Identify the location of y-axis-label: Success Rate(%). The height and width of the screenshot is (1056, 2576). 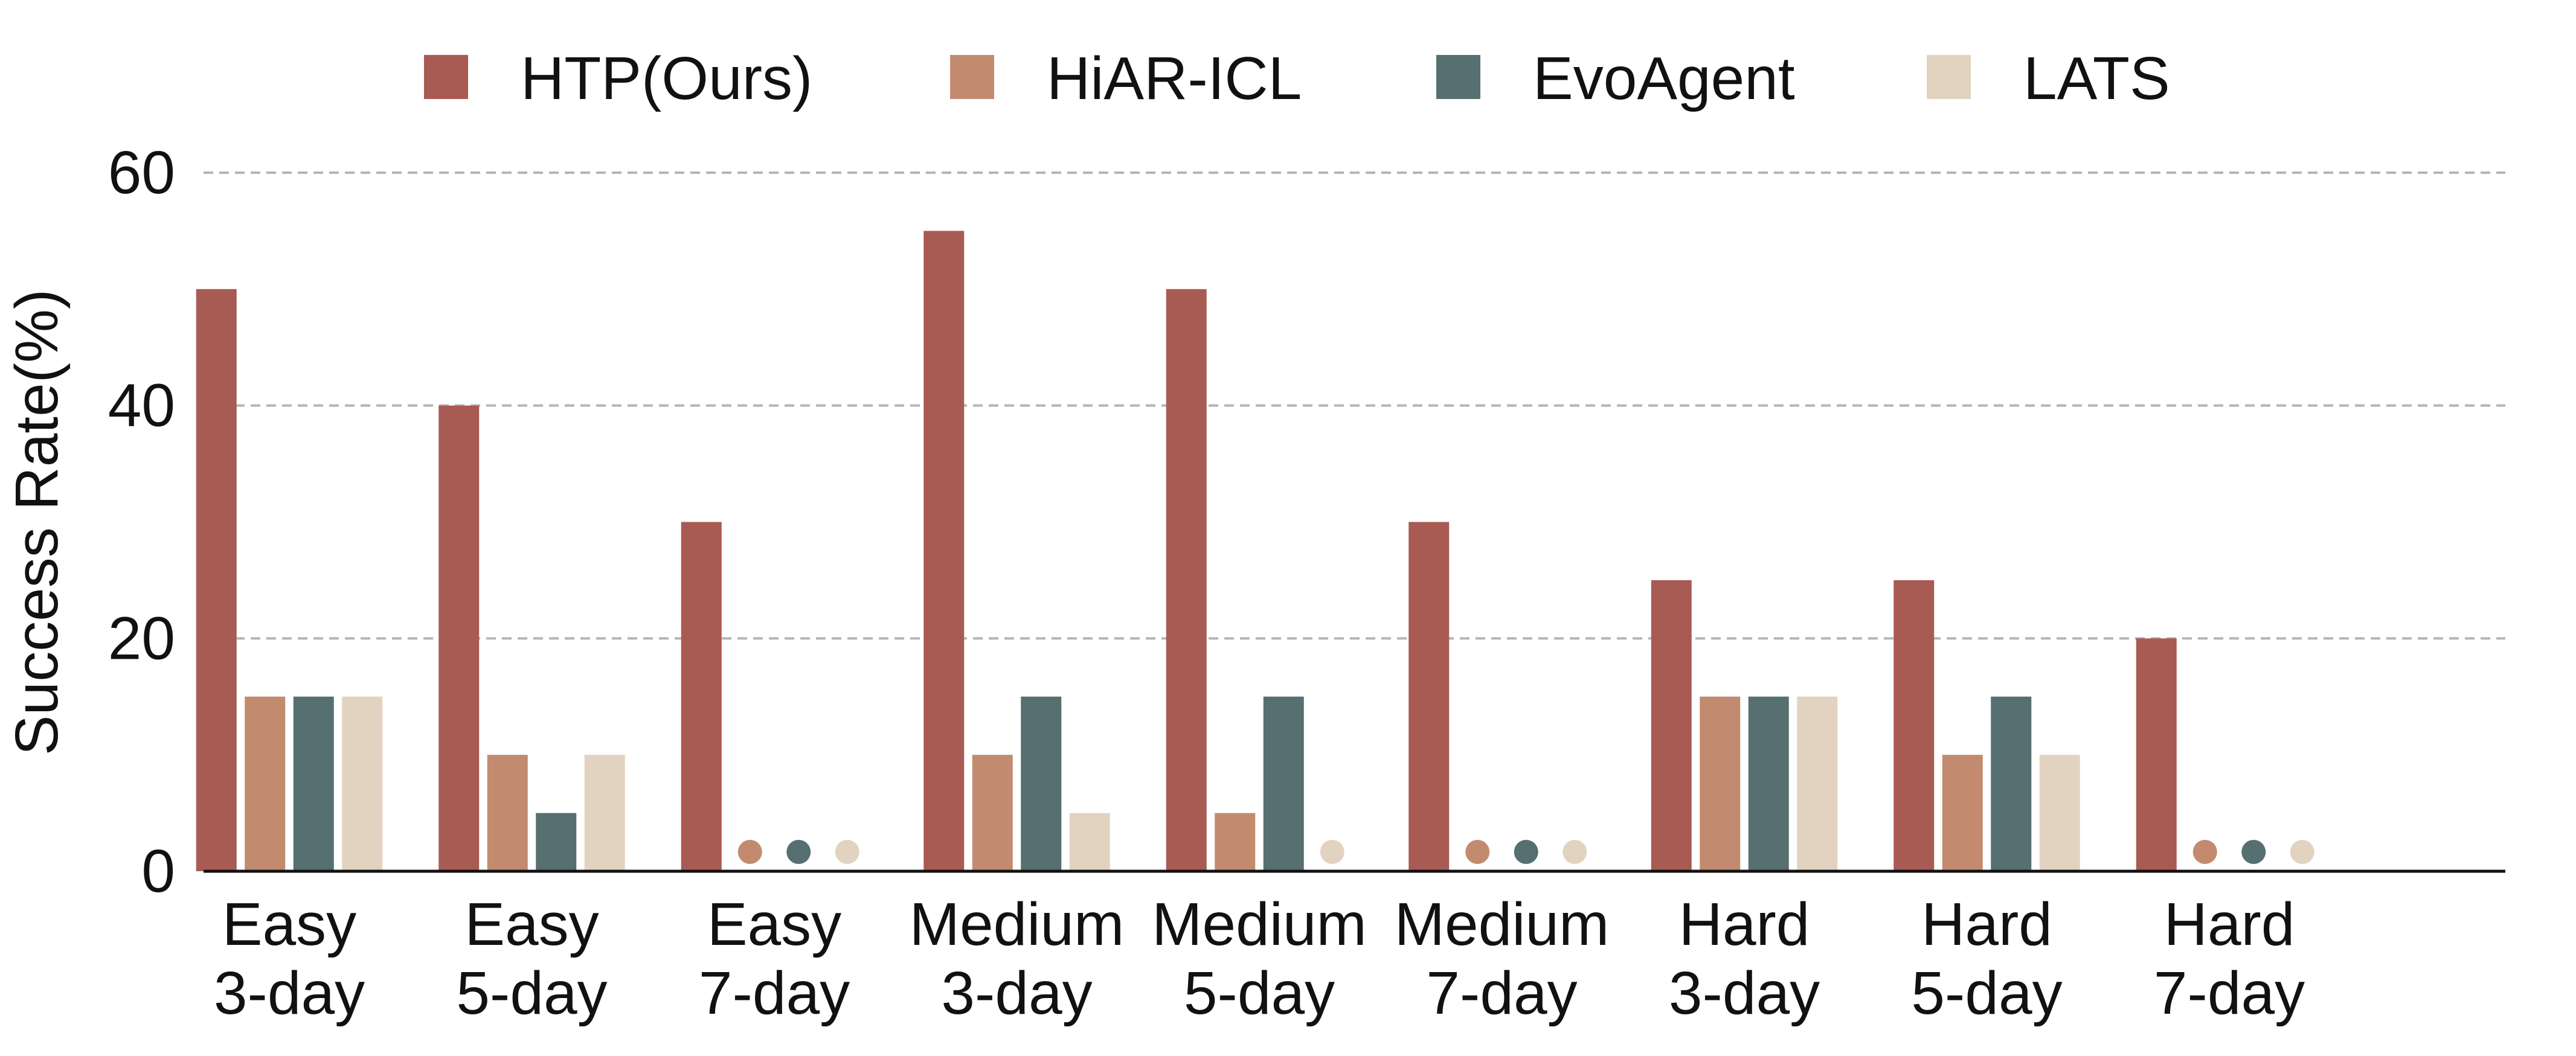
(37, 522).